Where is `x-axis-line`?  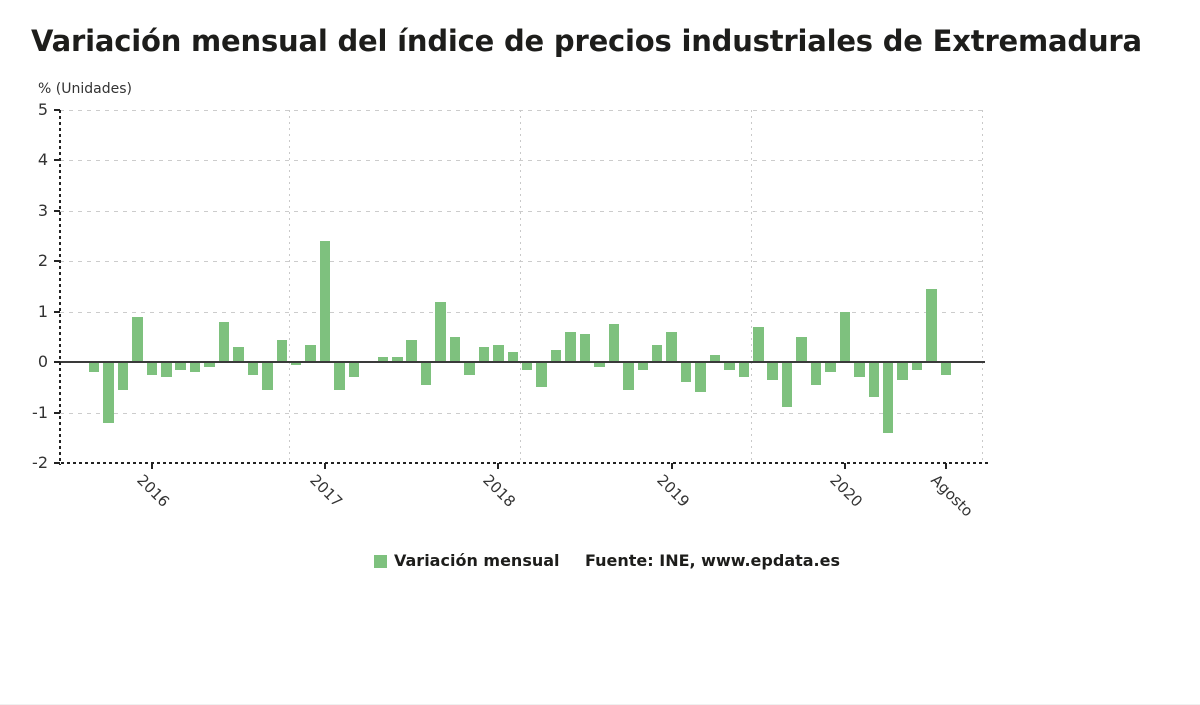
x-axis-line is located at coordinates (522, 463).